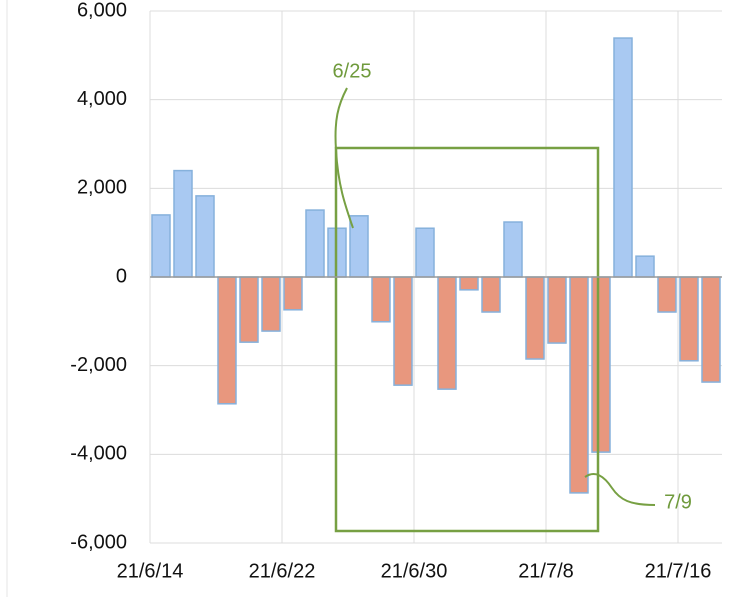  I want to click on x-tick-label: 21/7/16, so click(678, 571).